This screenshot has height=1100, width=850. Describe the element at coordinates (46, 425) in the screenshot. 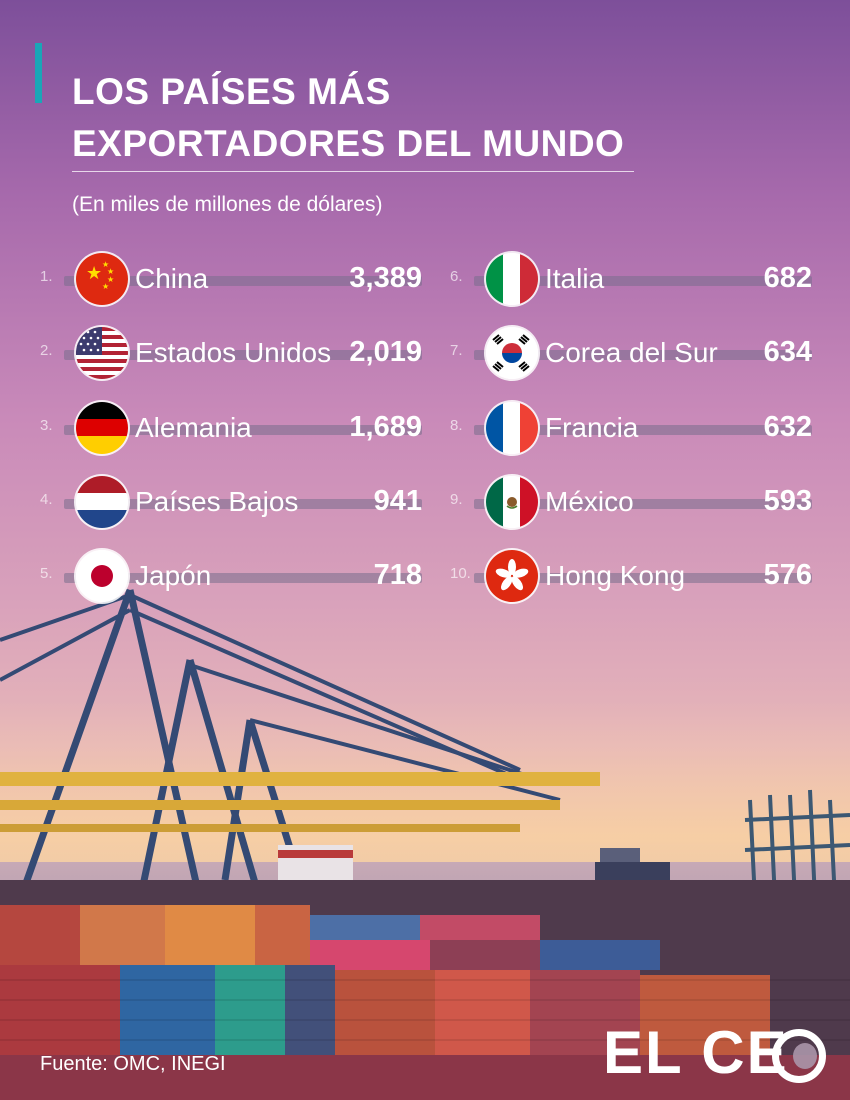

I see `rank-label: 3.` at that location.